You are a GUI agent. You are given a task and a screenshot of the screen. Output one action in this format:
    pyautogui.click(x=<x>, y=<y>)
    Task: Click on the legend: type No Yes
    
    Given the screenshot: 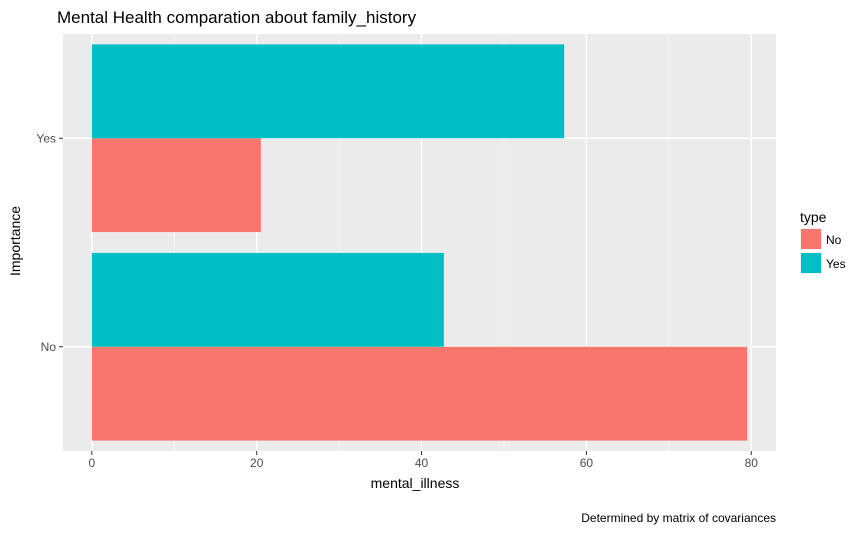 What is the action you would take?
    pyautogui.click(x=823, y=241)
    